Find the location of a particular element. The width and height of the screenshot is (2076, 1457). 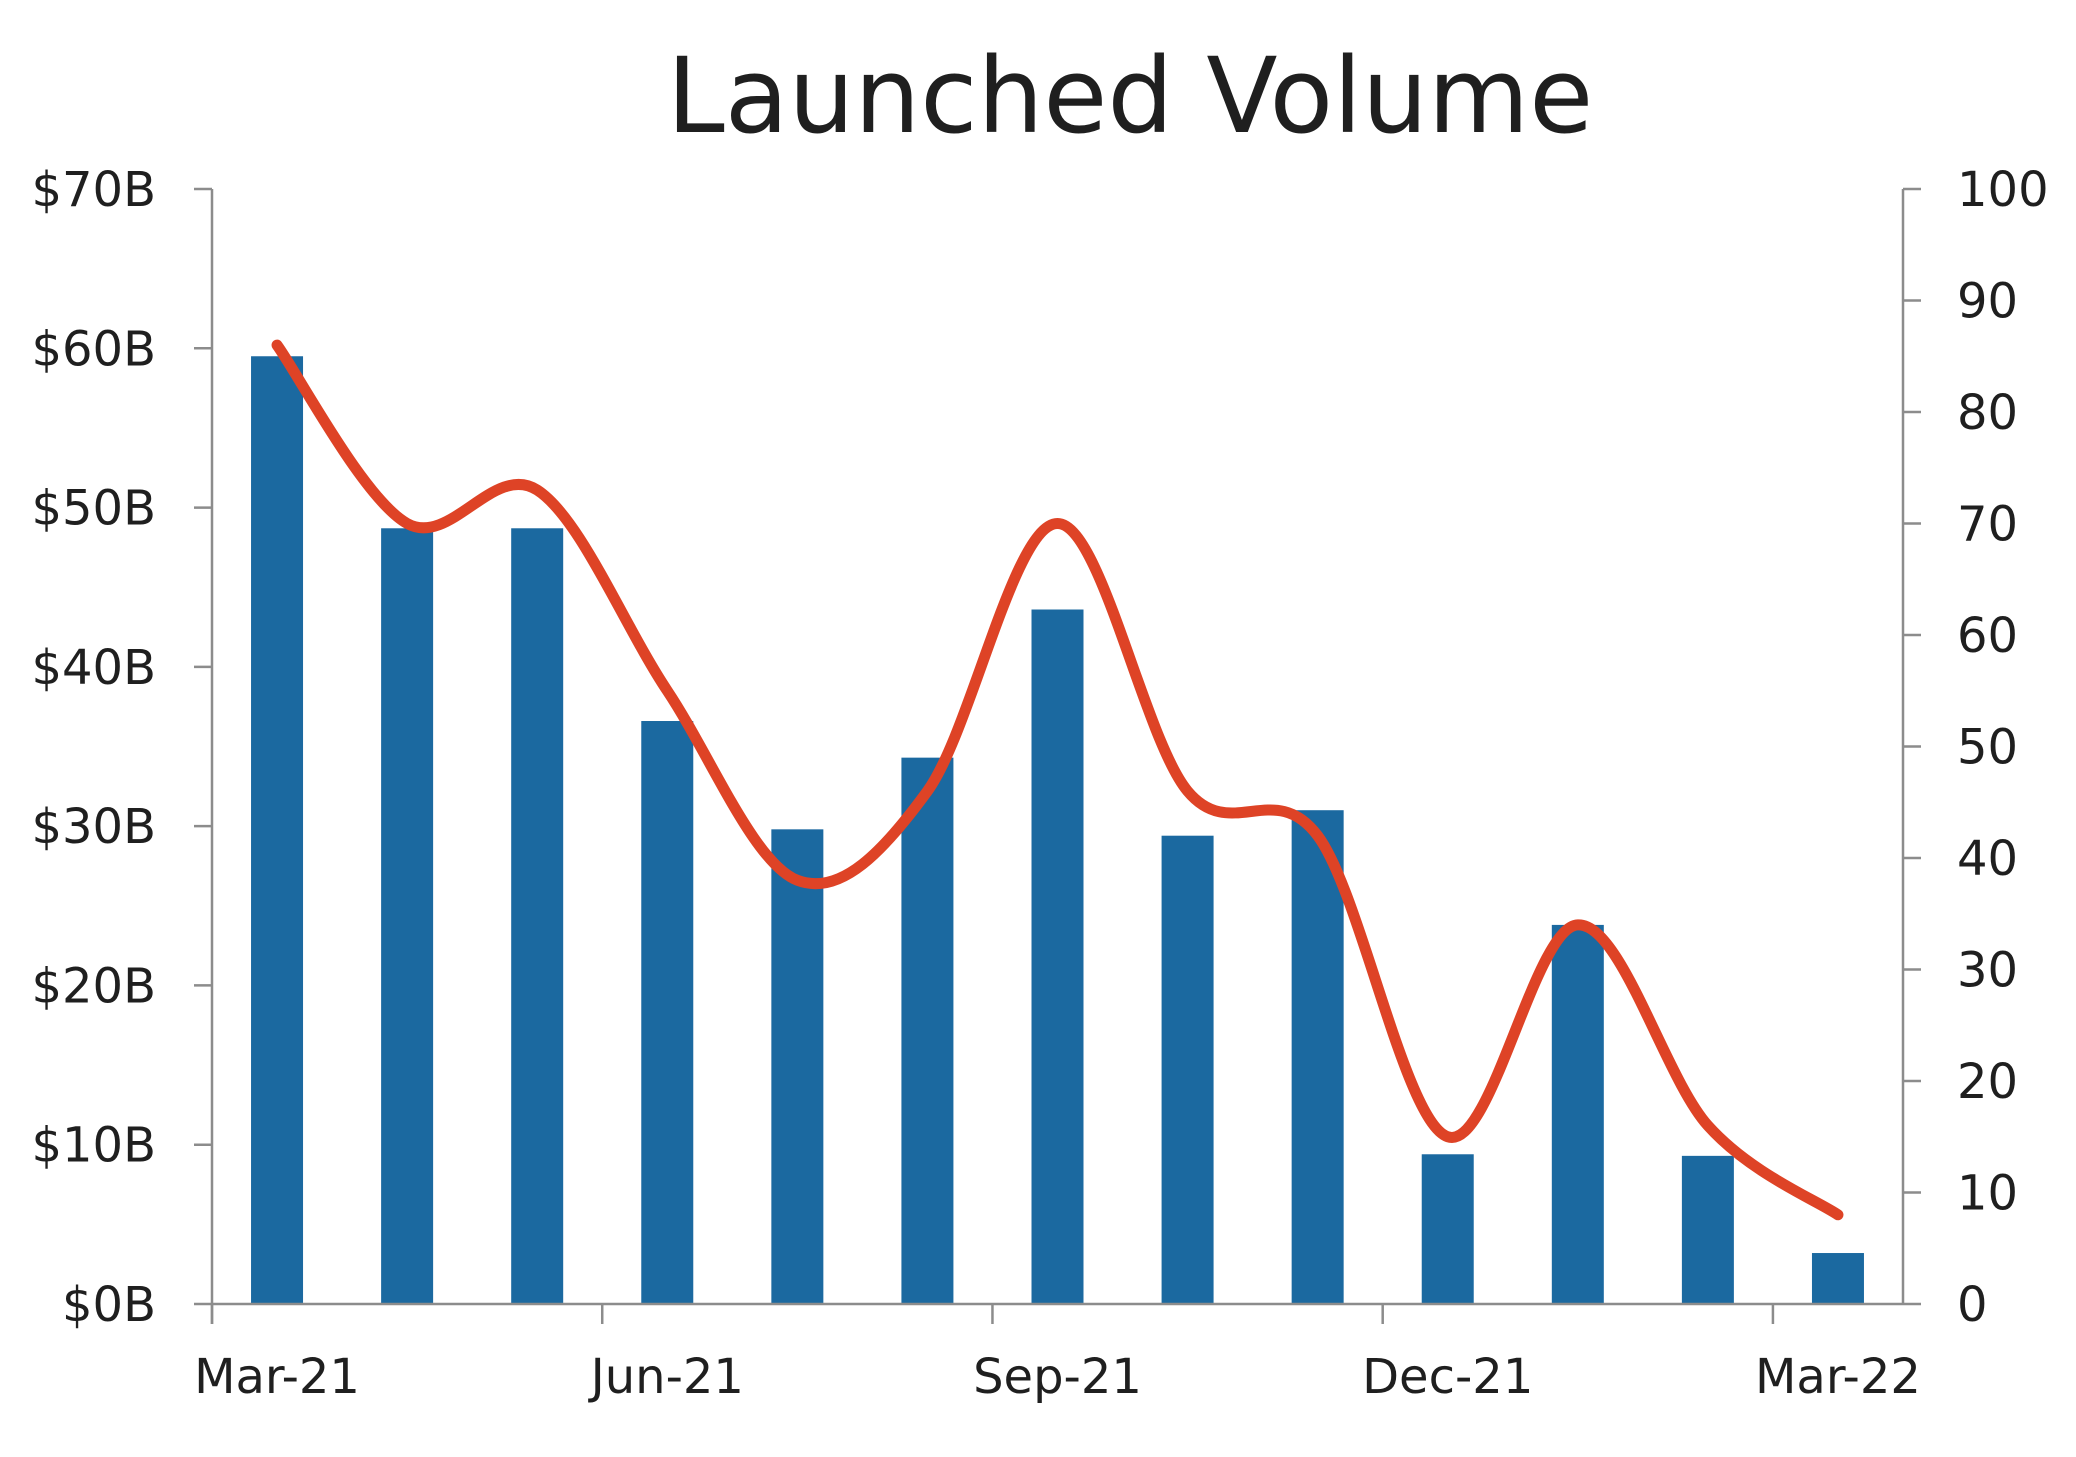

left-tick-label: $30B is located at coordinates (93, 827).